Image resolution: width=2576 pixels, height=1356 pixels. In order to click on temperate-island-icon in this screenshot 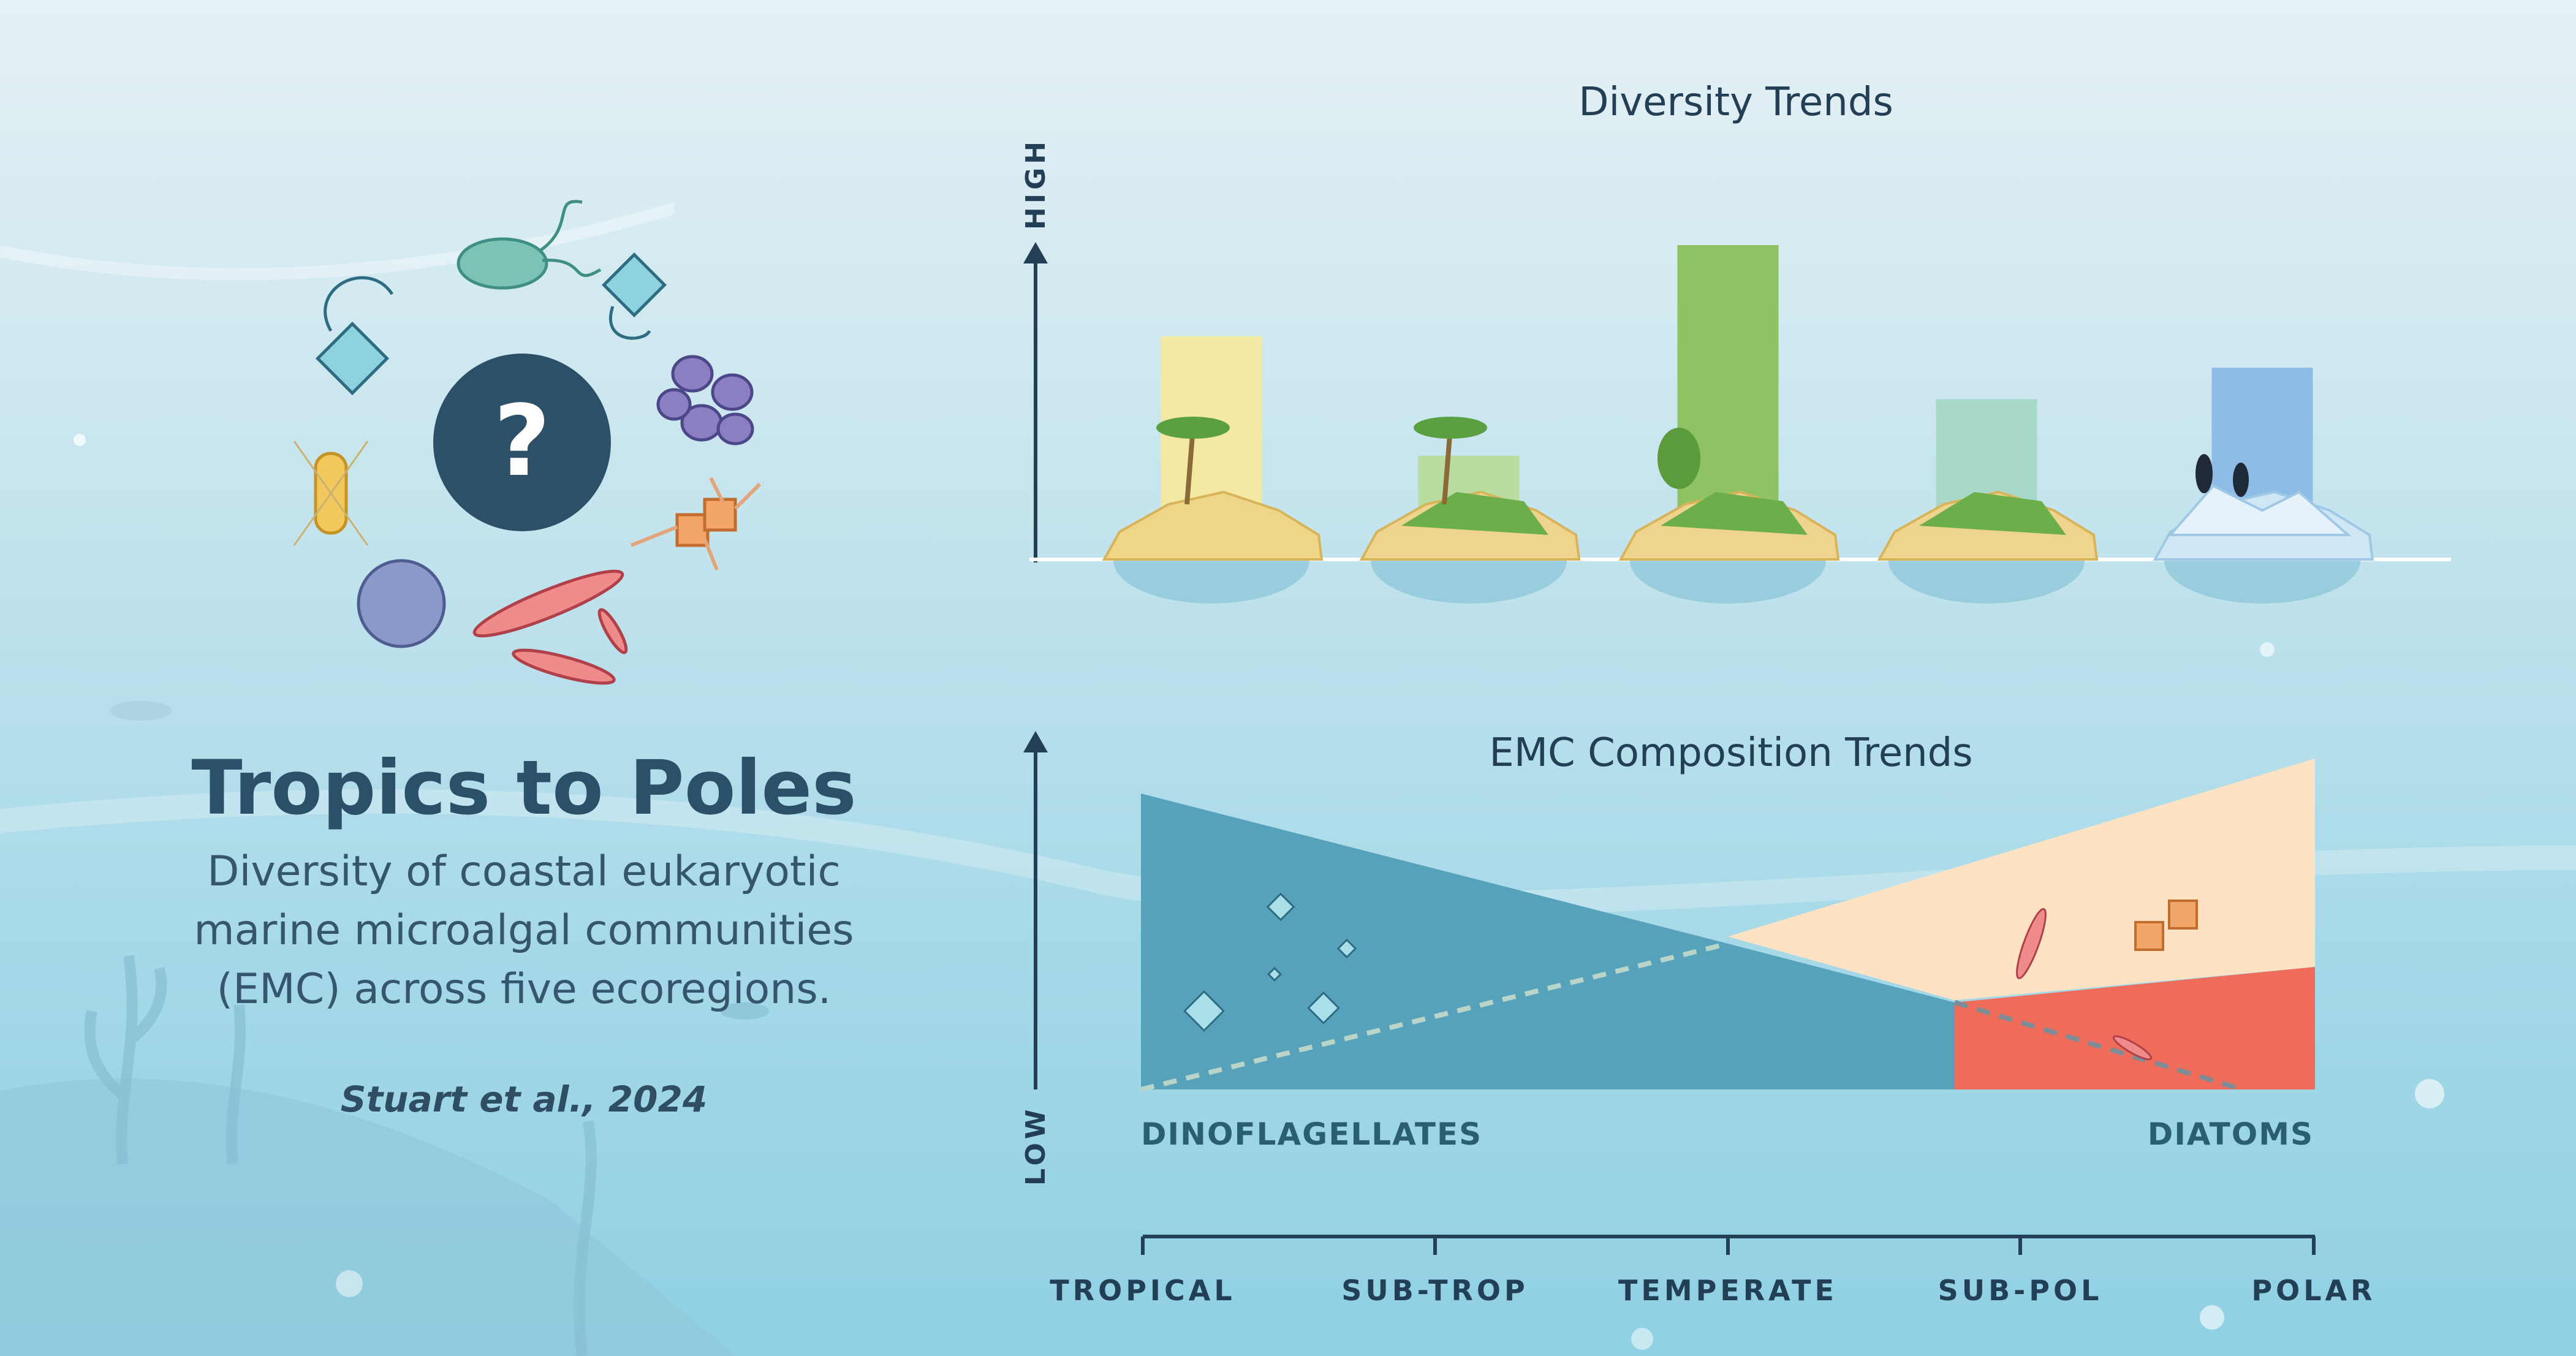, I will do `click(1729, 495)`.